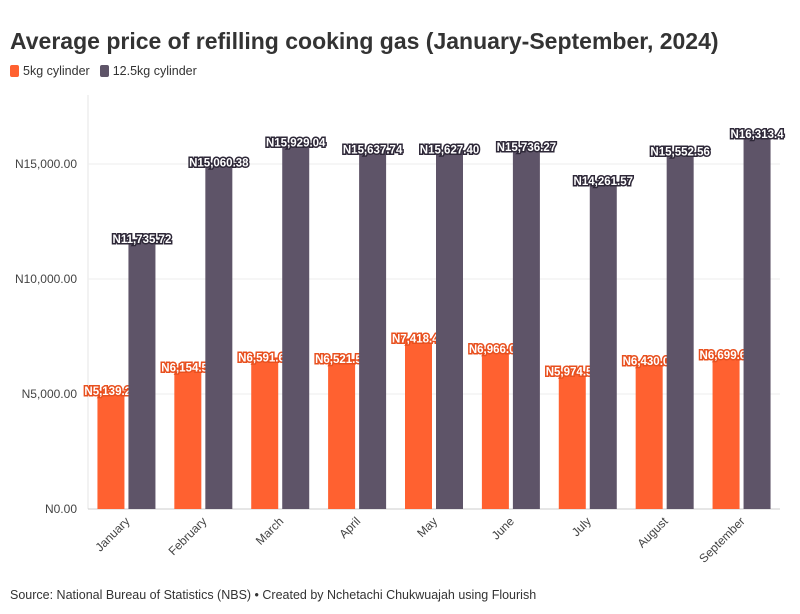 Image resolution: width=800 pixels, height=614 pixels. Describe the element at coordinates (142, 240) in the screenshot. I see `data-label: N11,735.72` at that location.